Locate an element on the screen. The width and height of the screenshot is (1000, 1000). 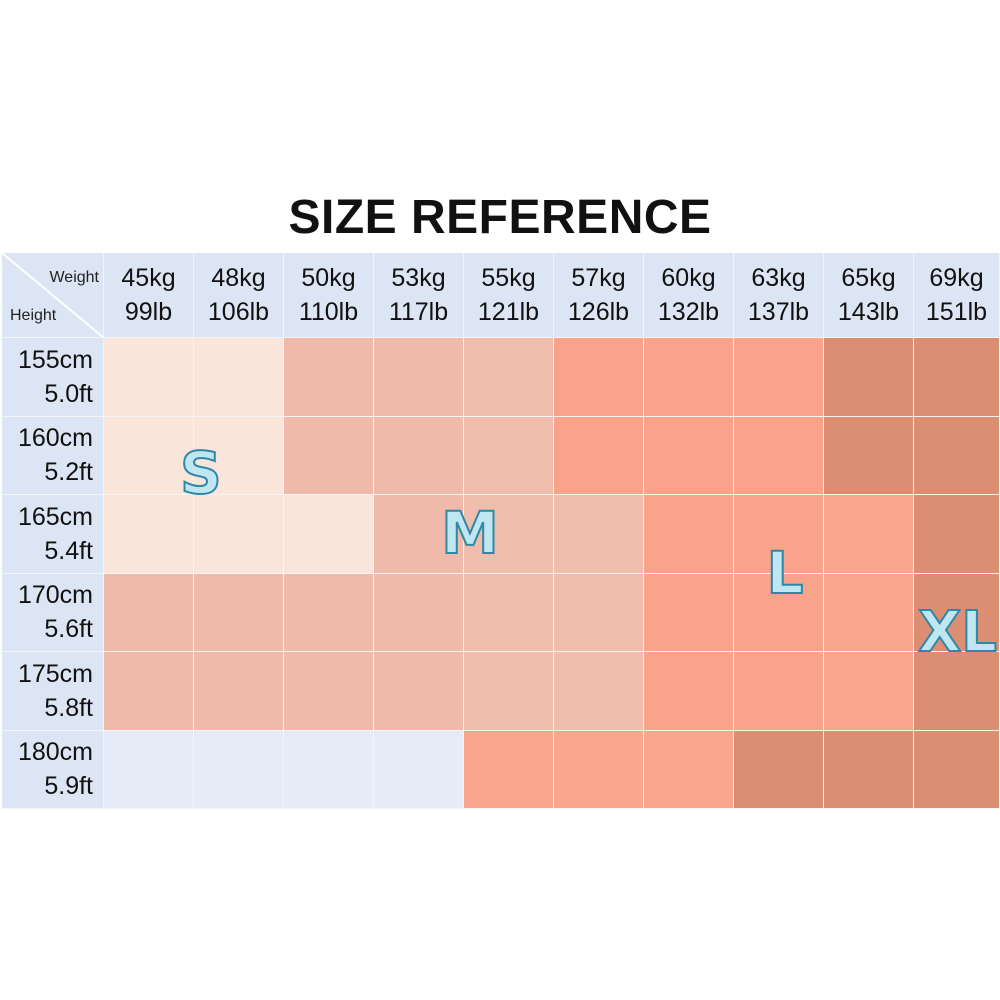
weight-kg: 50kg is located at coordinates (328, 278).